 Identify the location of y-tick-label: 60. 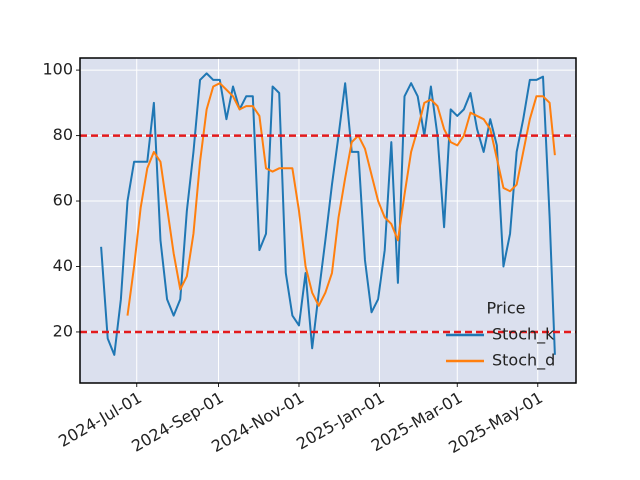
(63, 200).